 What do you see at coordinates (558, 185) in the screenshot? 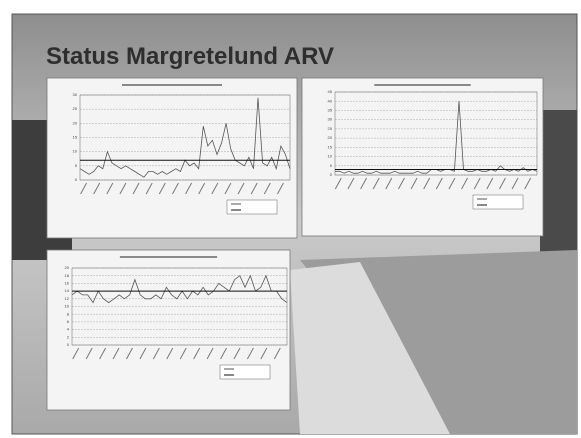
I see `trees-right` at bounding box center [558, 185].